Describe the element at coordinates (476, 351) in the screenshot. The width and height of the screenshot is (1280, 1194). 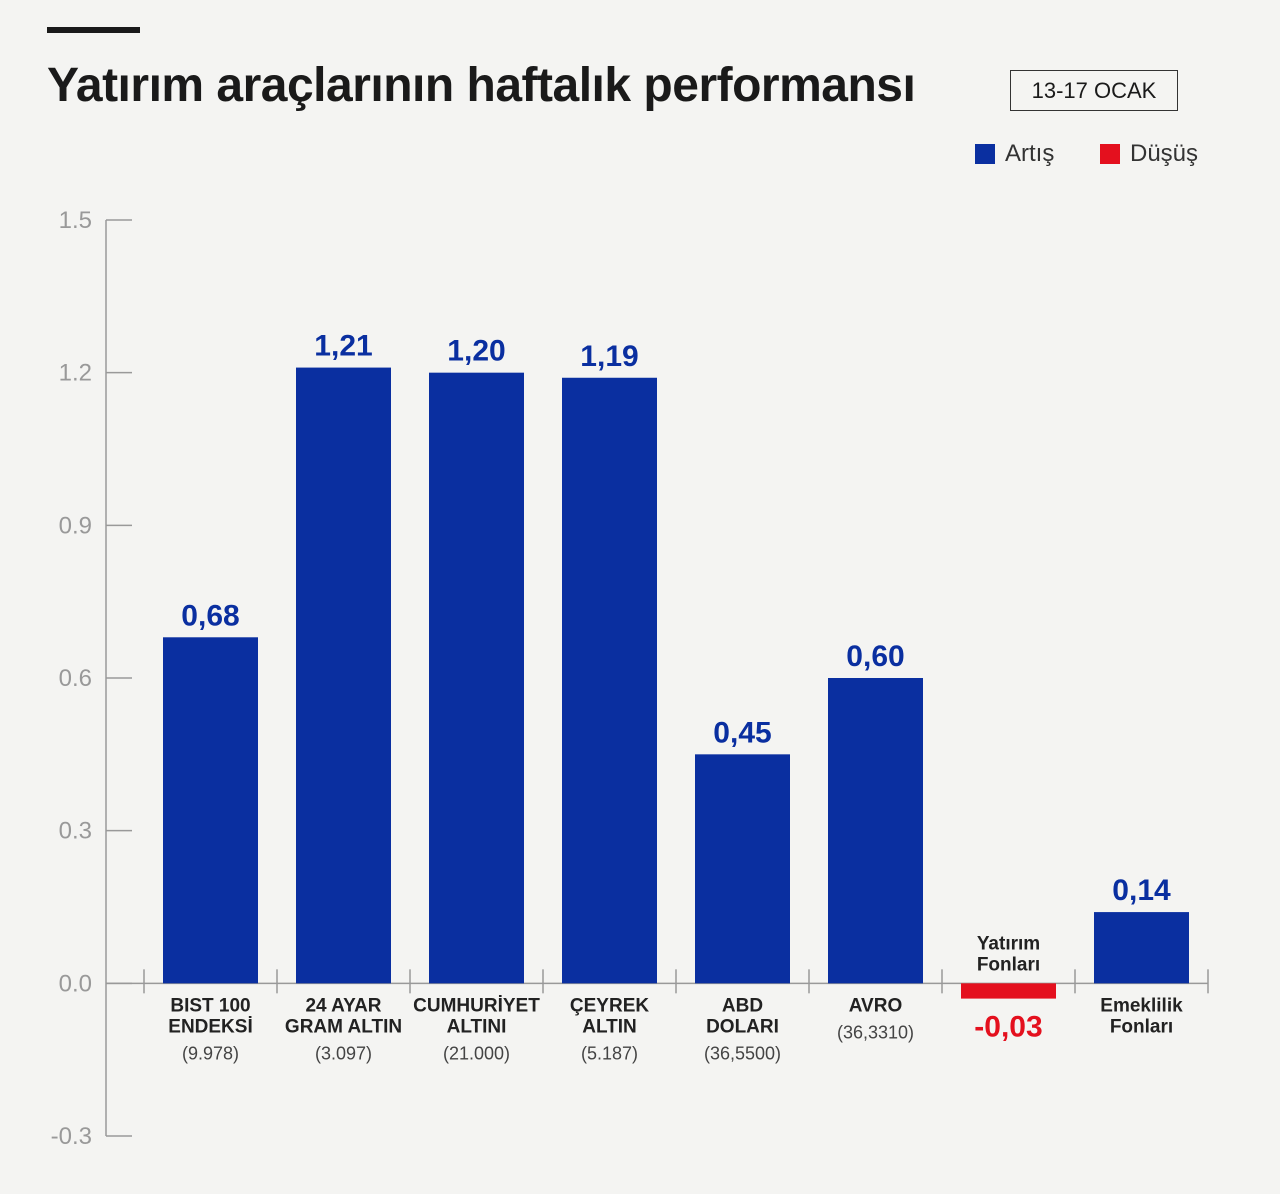
I see `bar-value-label: 1,20` at that location.